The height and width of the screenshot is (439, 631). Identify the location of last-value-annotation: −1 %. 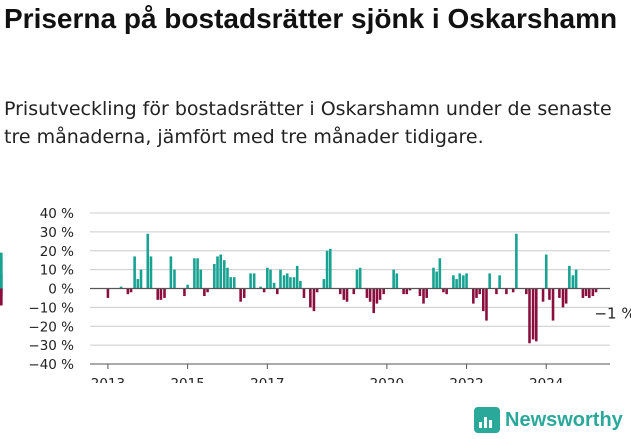
(612, 313).